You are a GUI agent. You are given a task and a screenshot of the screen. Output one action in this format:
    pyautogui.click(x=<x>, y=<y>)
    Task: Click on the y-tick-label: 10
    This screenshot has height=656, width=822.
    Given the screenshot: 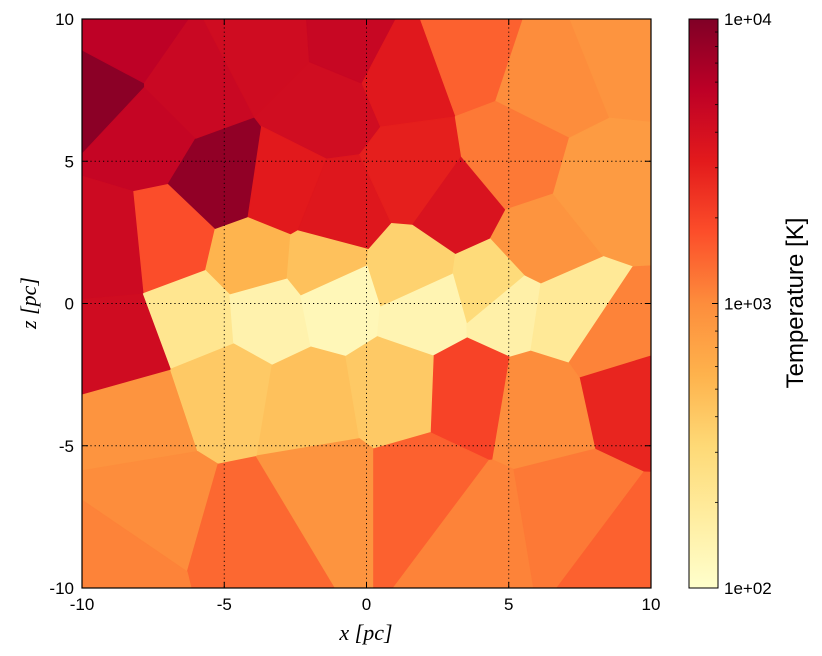 What is the action you would take?
    pyautogui.click(x=64, y=19)
    